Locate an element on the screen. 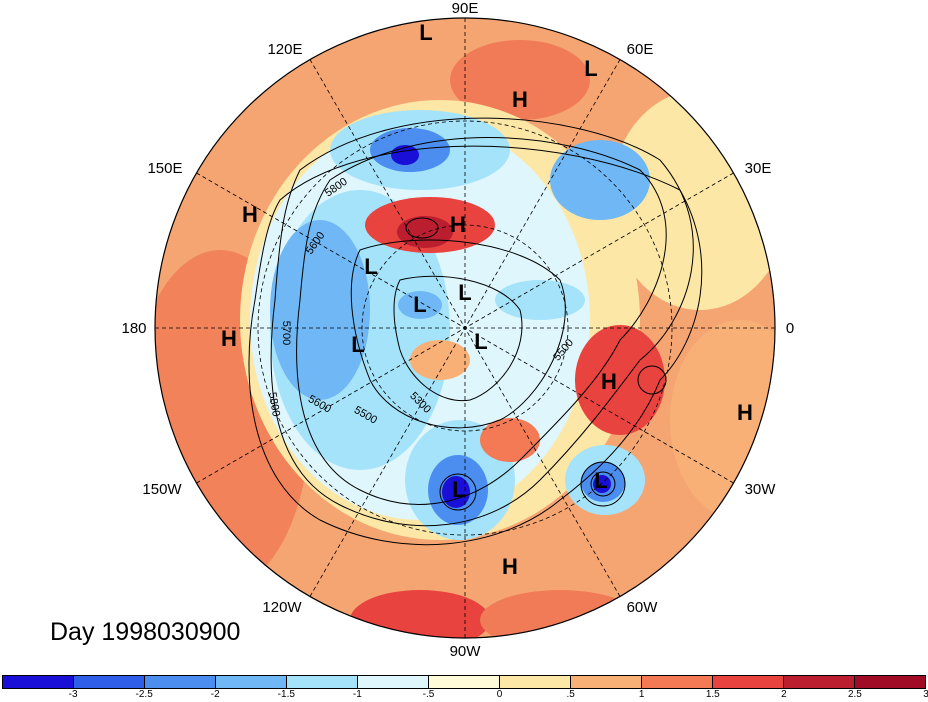 This screenshot has width=928, height=702. lon-label-60e: 60E is located at coordinates (640, 49).